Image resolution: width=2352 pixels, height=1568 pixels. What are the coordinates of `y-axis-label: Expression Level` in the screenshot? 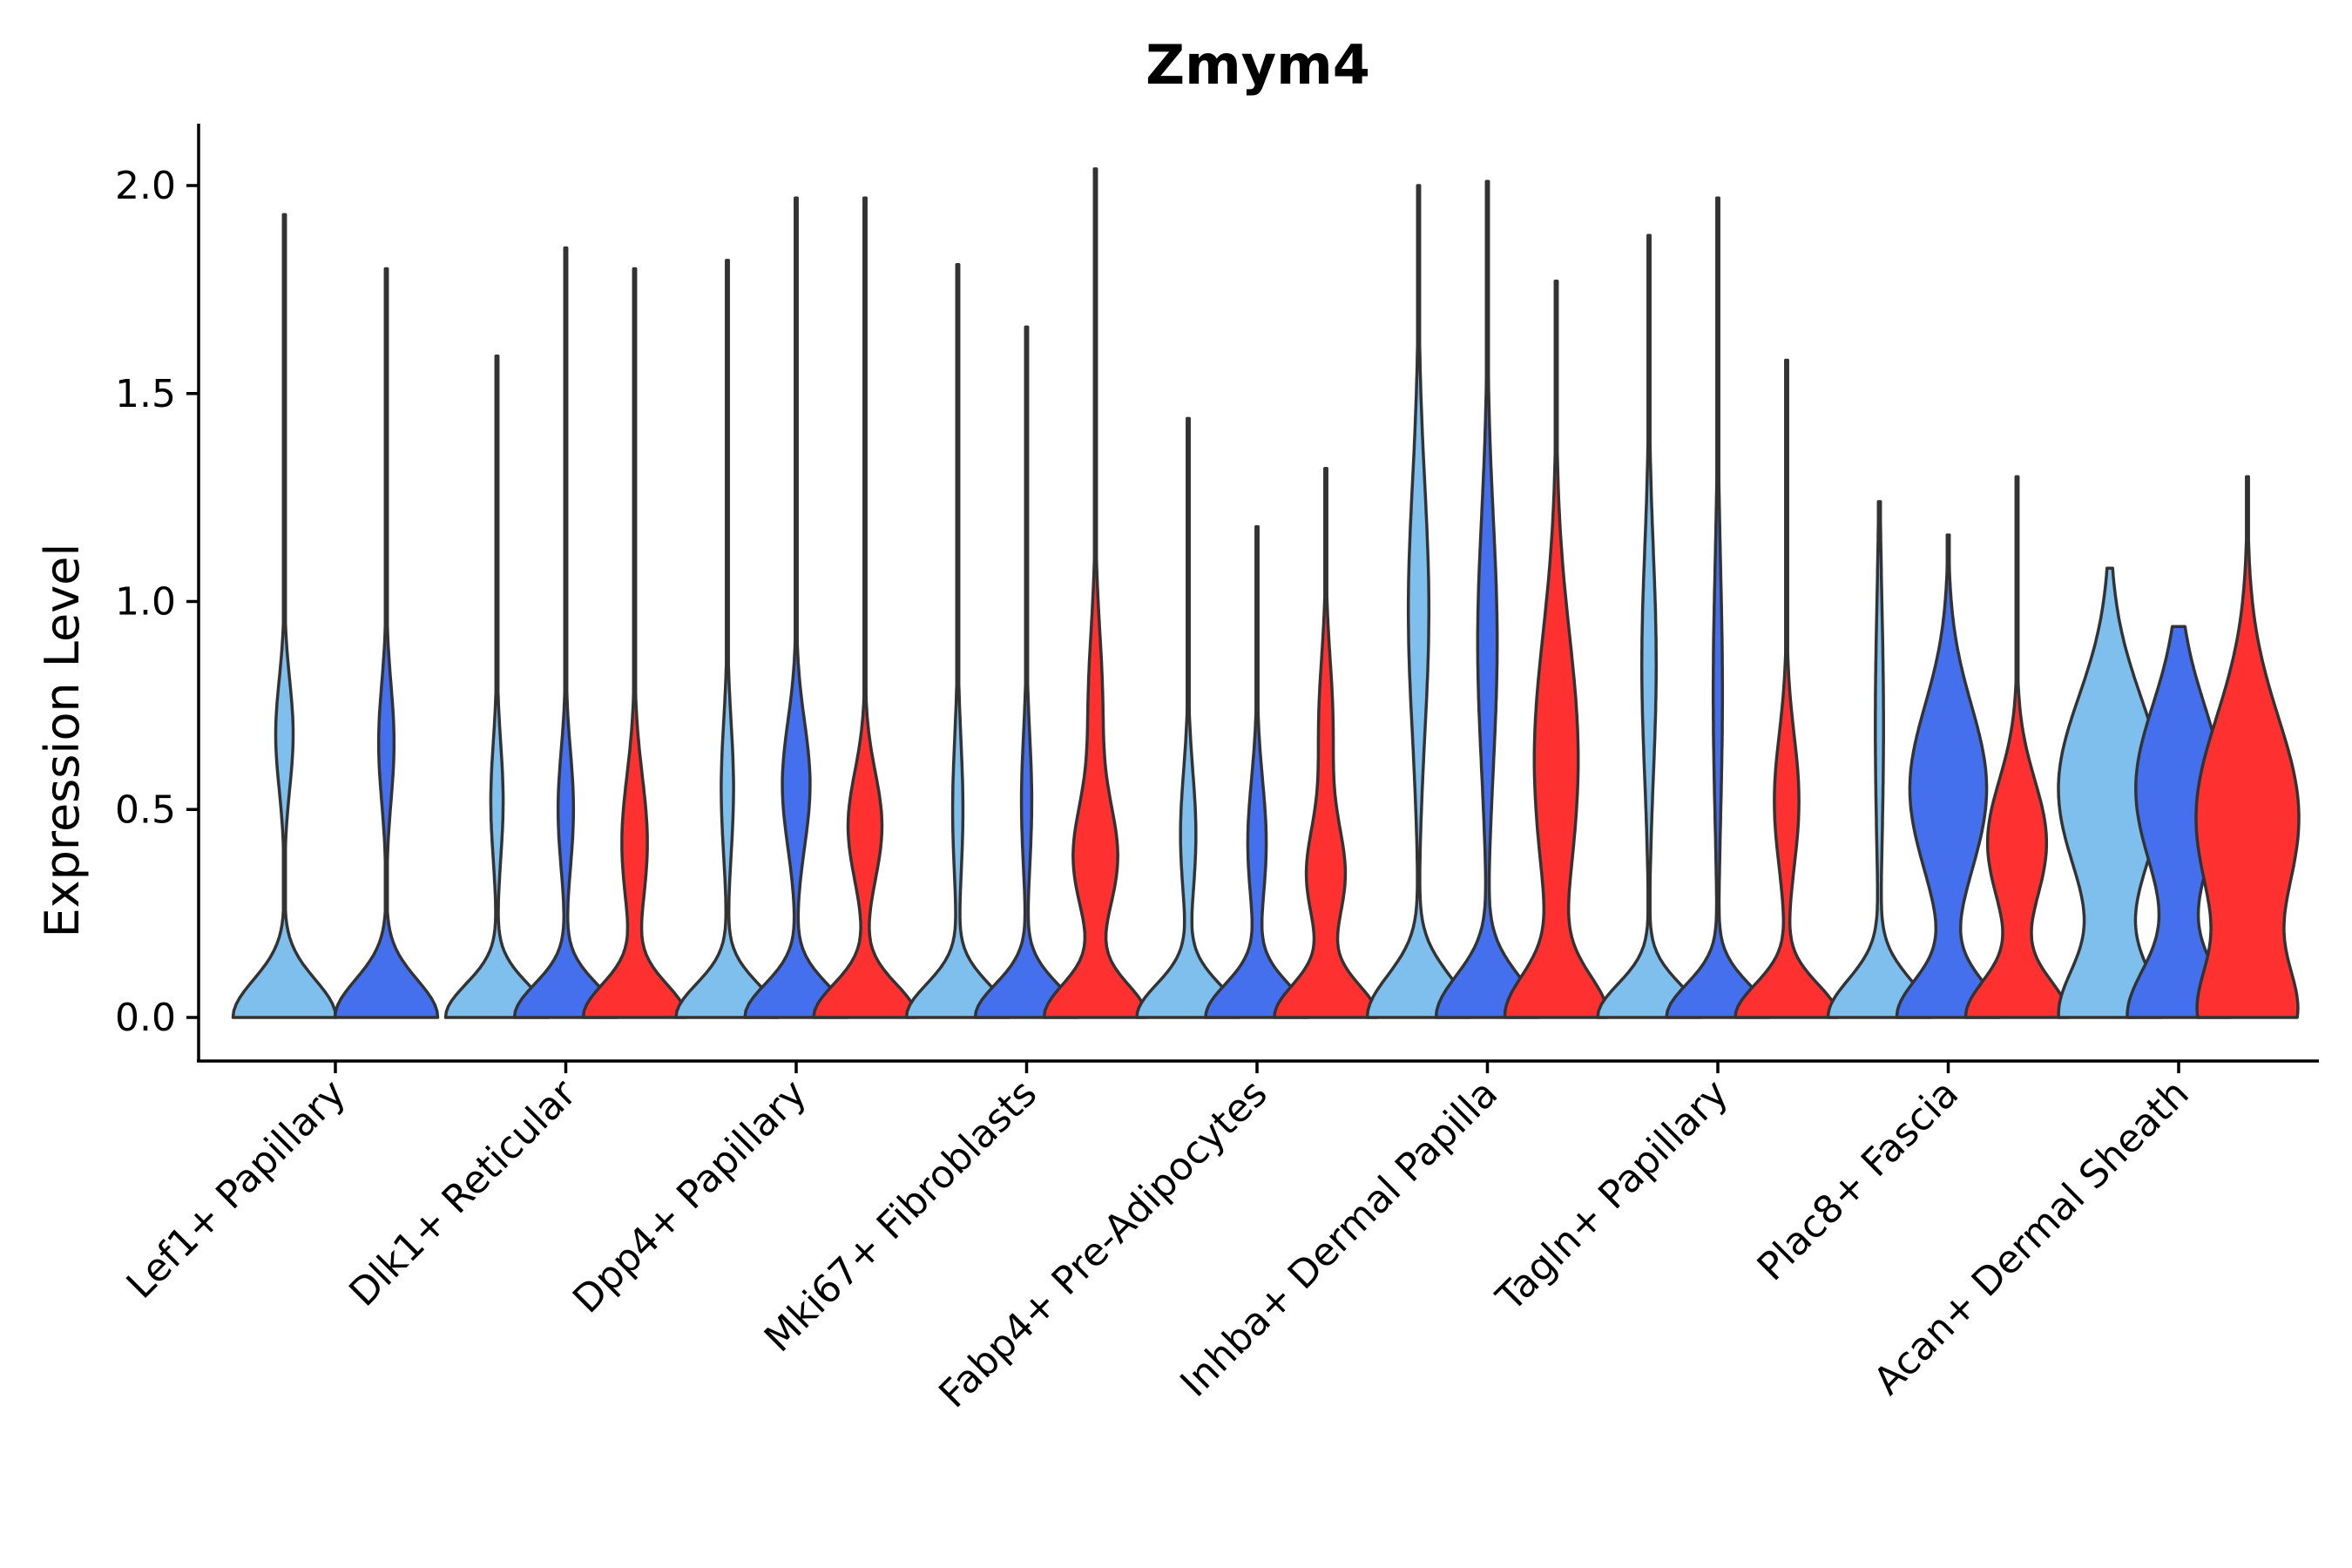 It's located at (62, 741).